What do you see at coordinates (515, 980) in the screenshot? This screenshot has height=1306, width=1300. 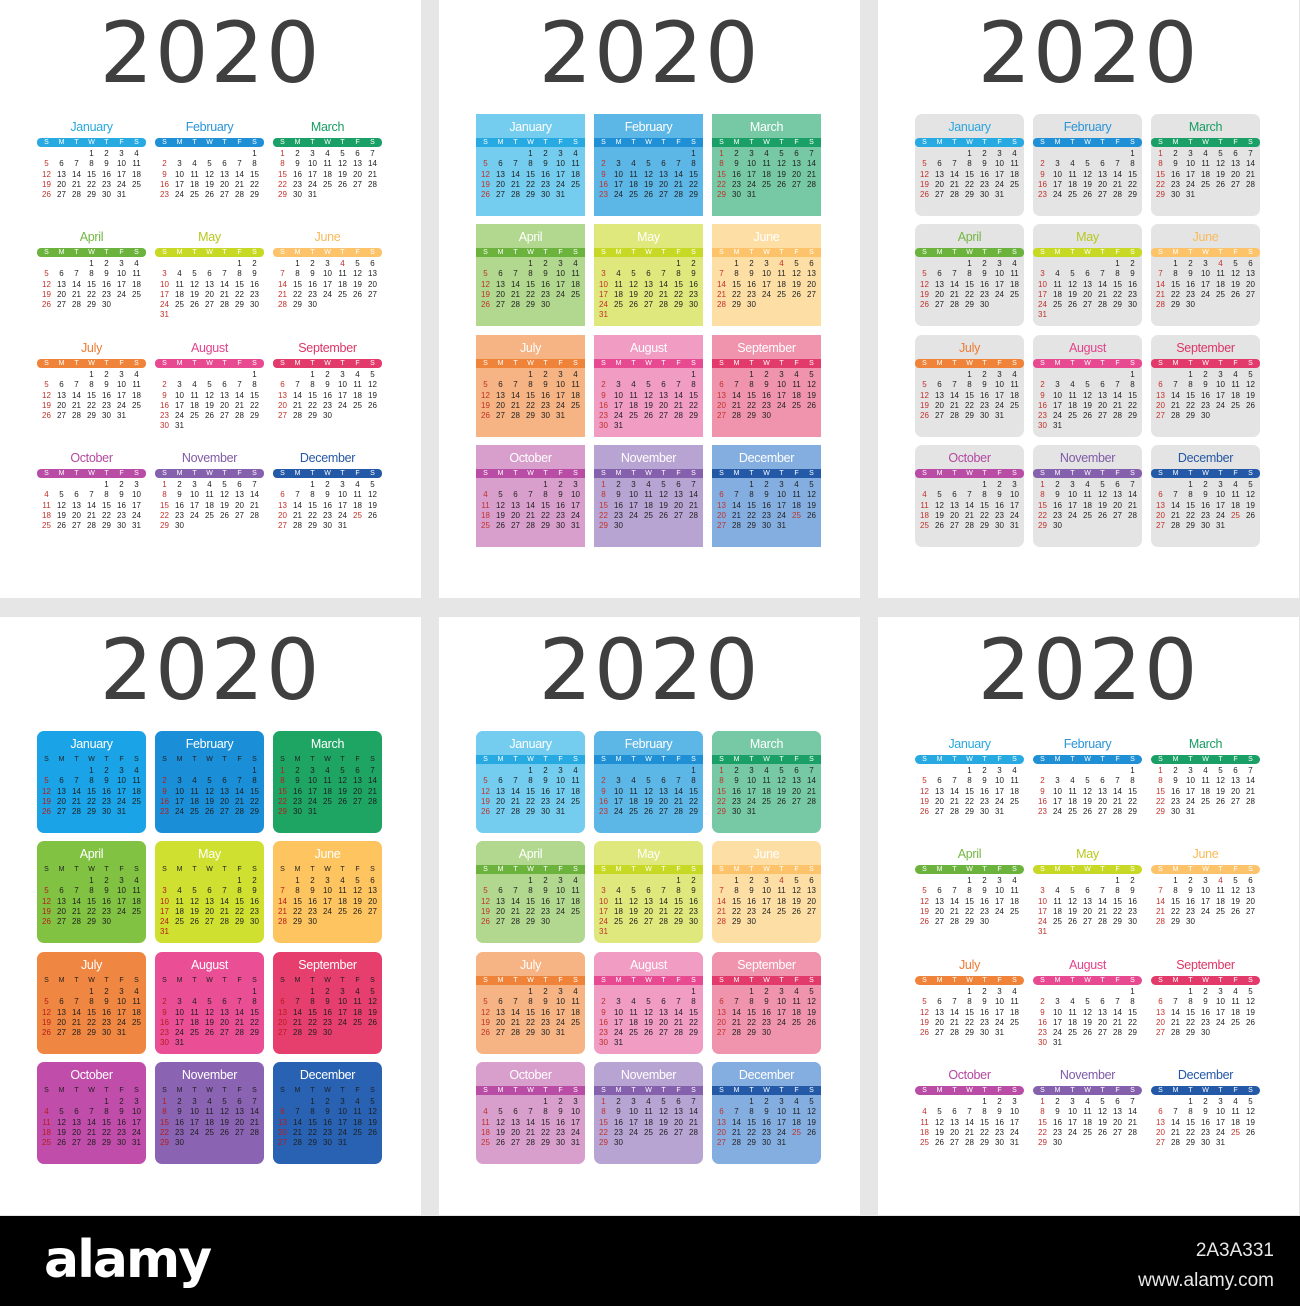 I see `weekday-letter: T` at bounding box center [515, 980].